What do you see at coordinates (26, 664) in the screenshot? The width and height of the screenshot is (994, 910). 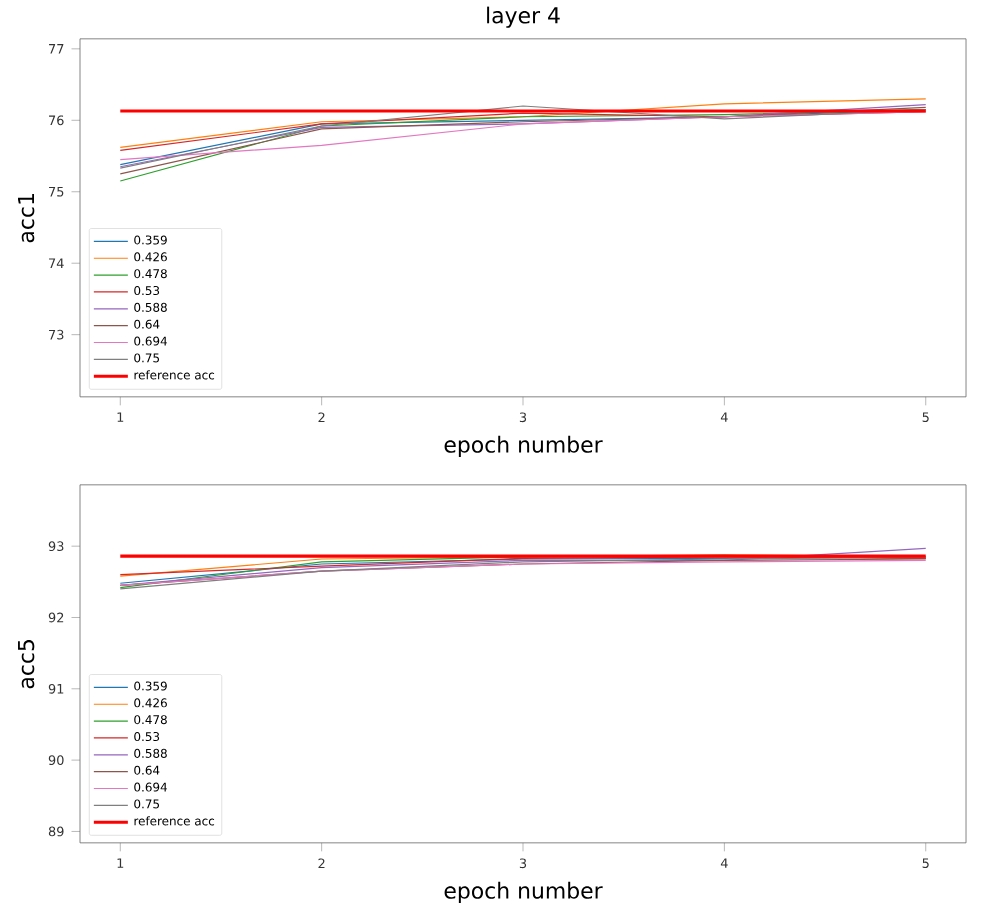 I see `y-axis-title: acc5` at bounding box center [26, 664].